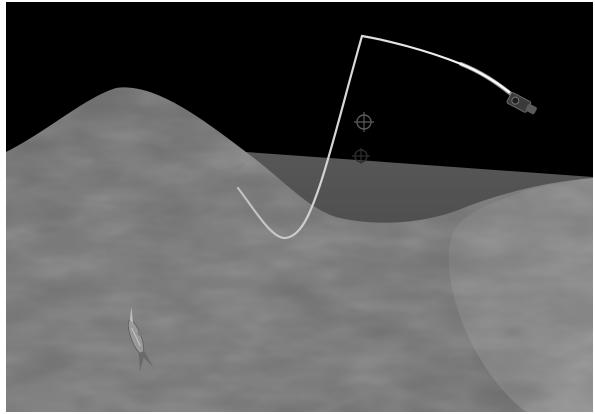 This screenshot has height=414, width=595. I want to click on camera-icon, so click(522, 104).